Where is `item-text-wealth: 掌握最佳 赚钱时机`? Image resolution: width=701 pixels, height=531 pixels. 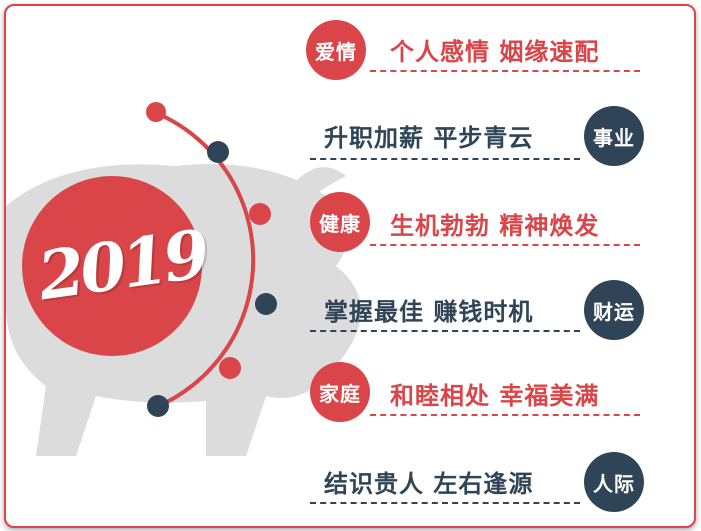 item-text-wealth: 掌握最佳 赚钱时机 is located at coordinates (429, 312).